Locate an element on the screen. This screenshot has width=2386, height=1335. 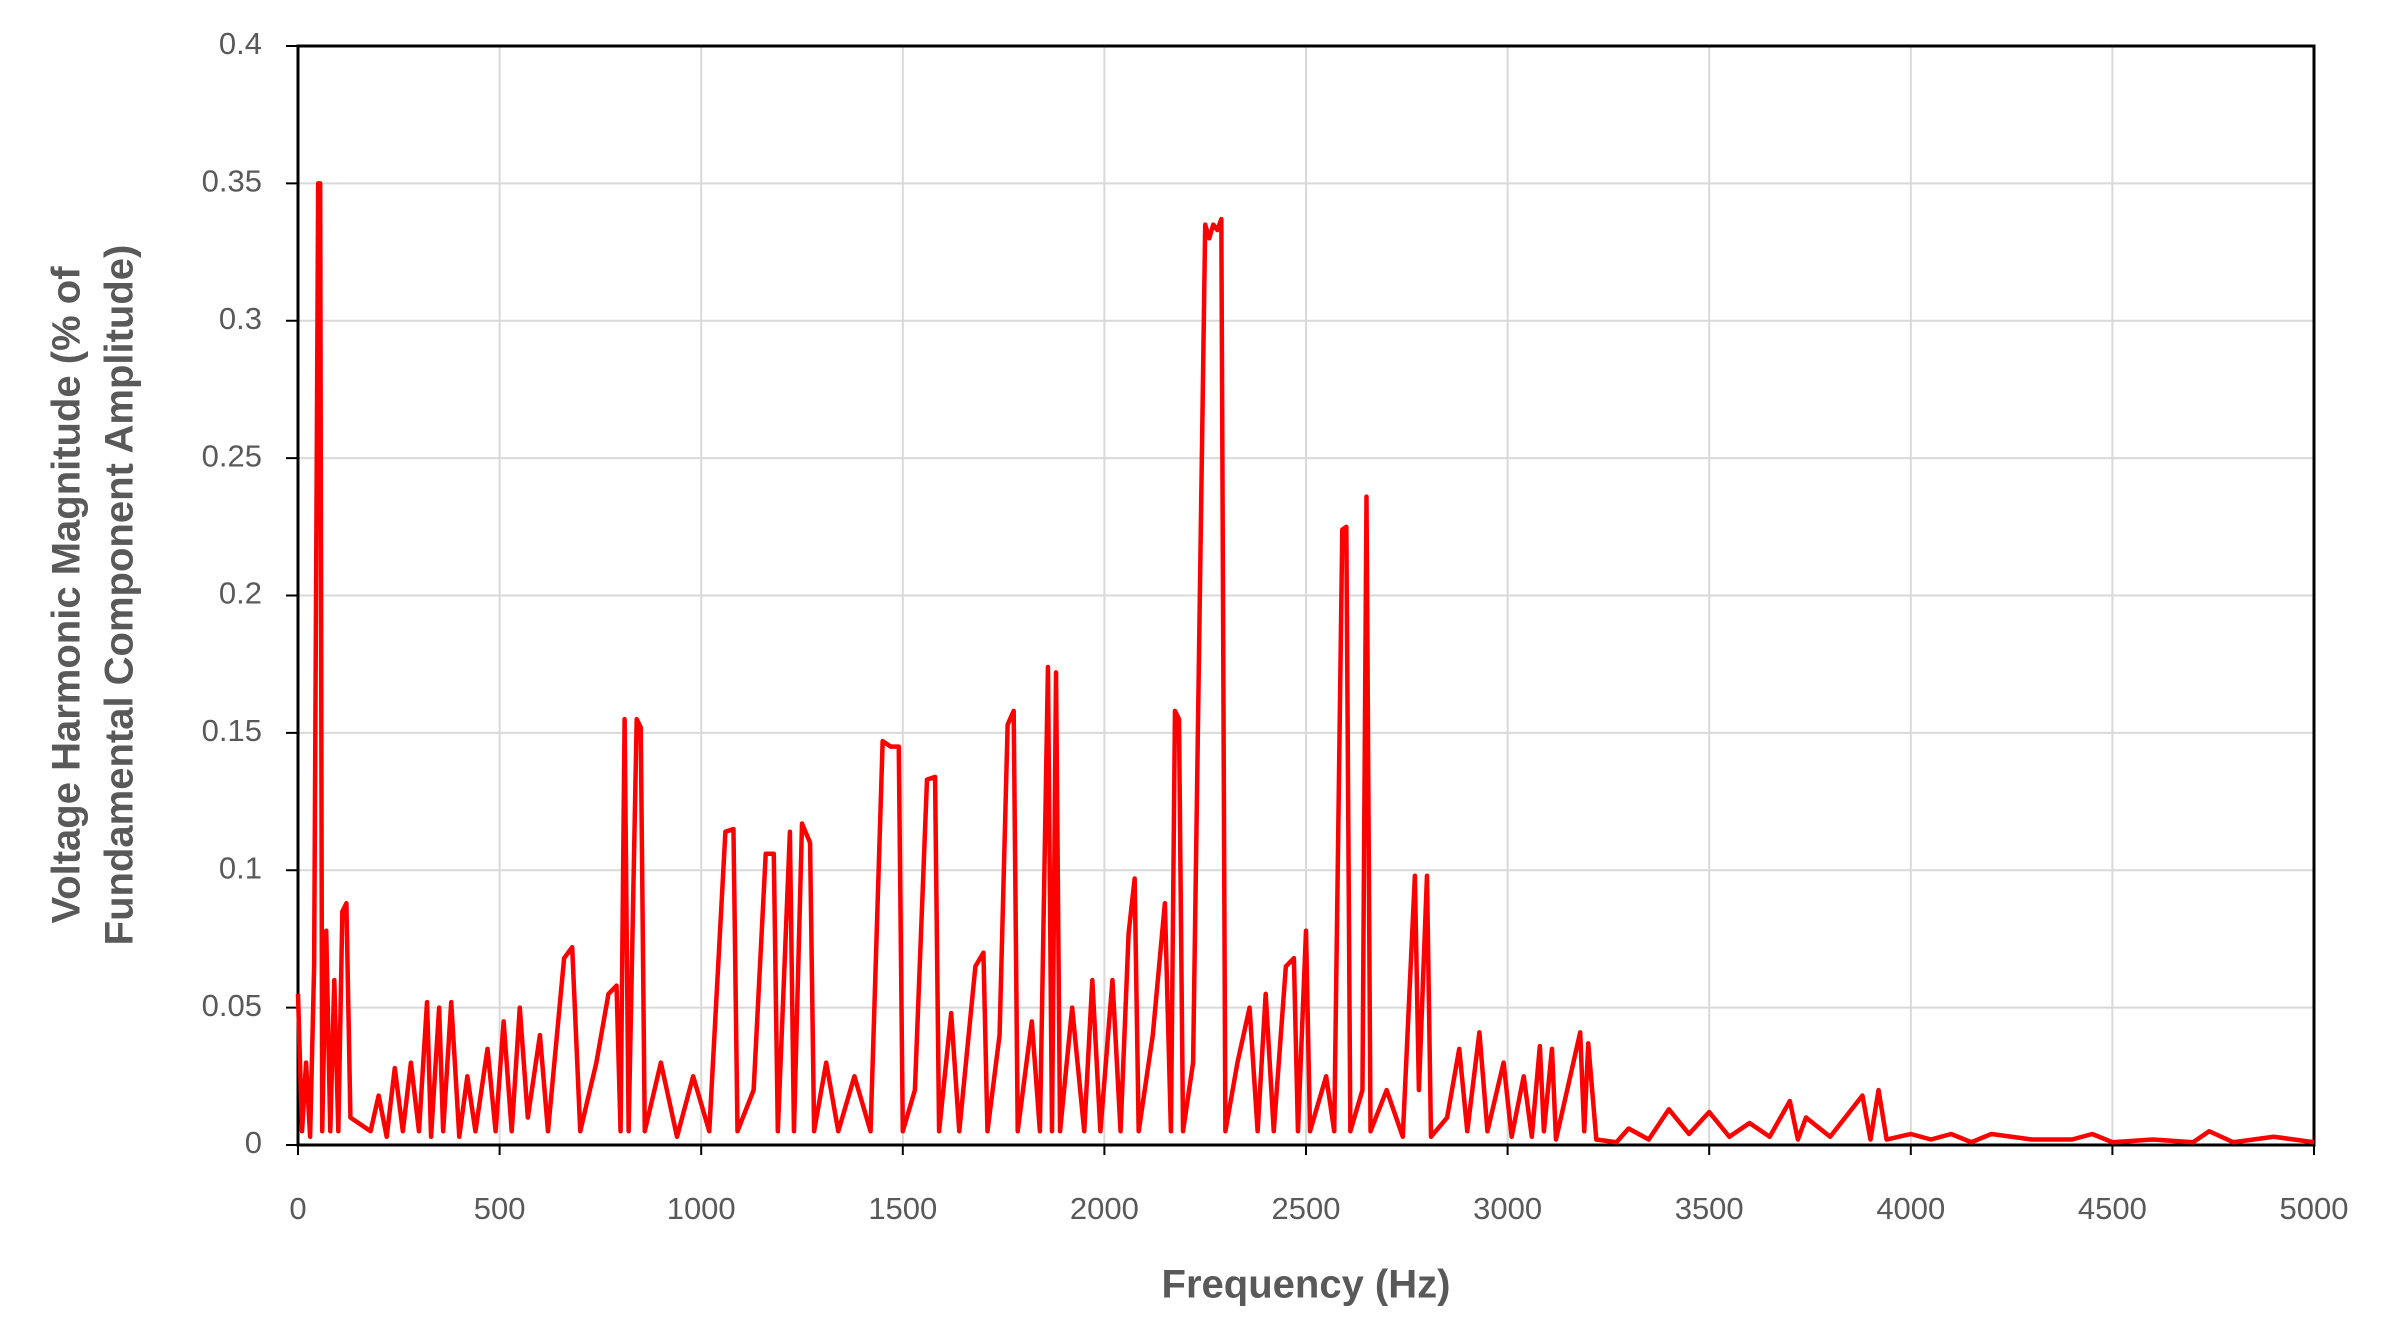
x-tick-label: 5000 is located at coordinates (2314, 1208).